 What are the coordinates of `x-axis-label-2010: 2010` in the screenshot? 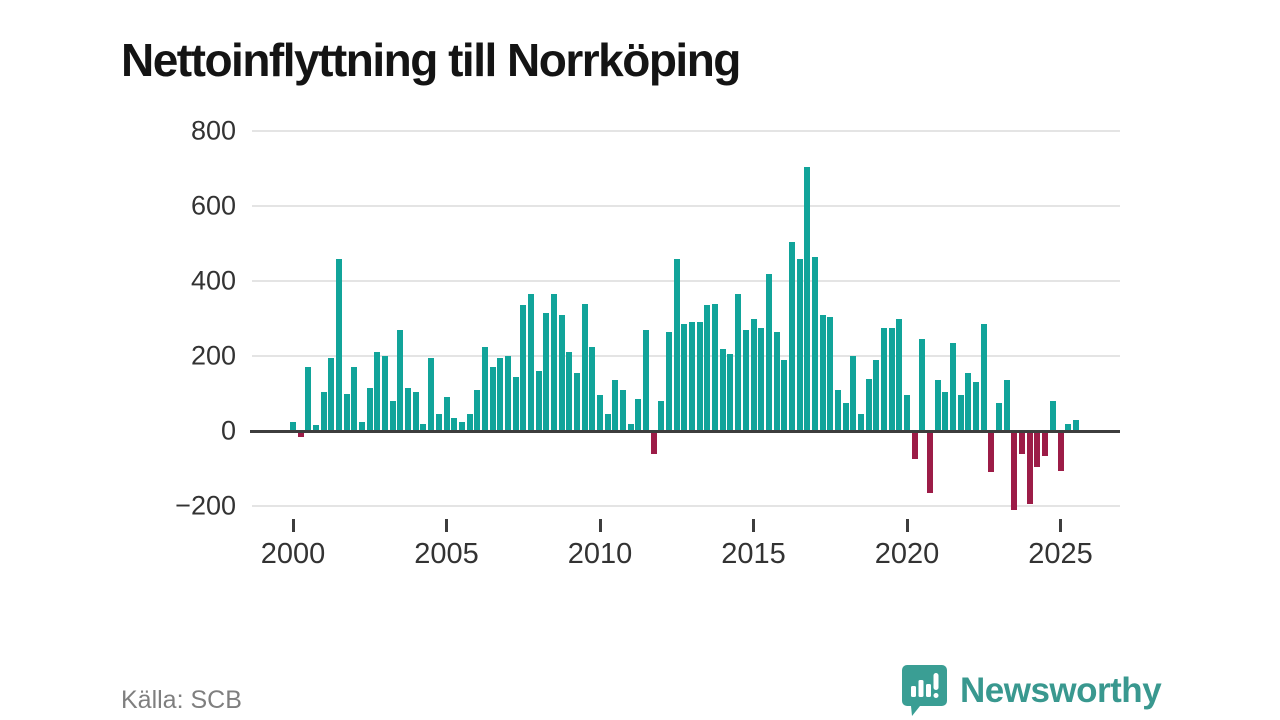 It's located at (600, 554).